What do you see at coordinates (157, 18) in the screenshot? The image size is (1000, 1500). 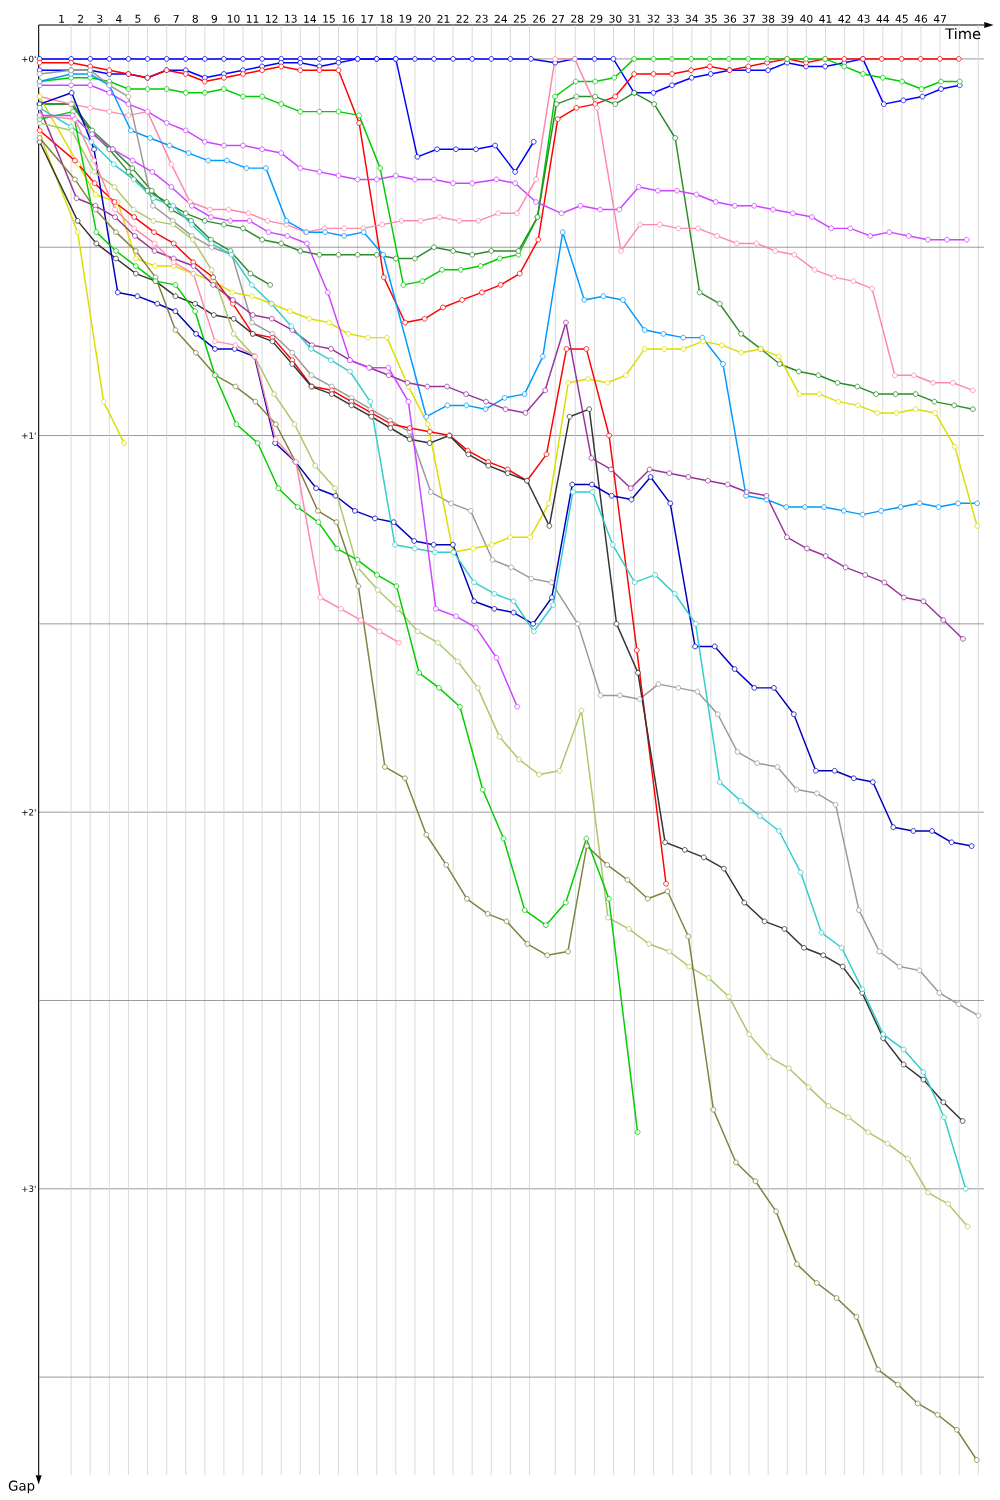 I see `x-tick-label: 6` at bounding box center [157, 18].